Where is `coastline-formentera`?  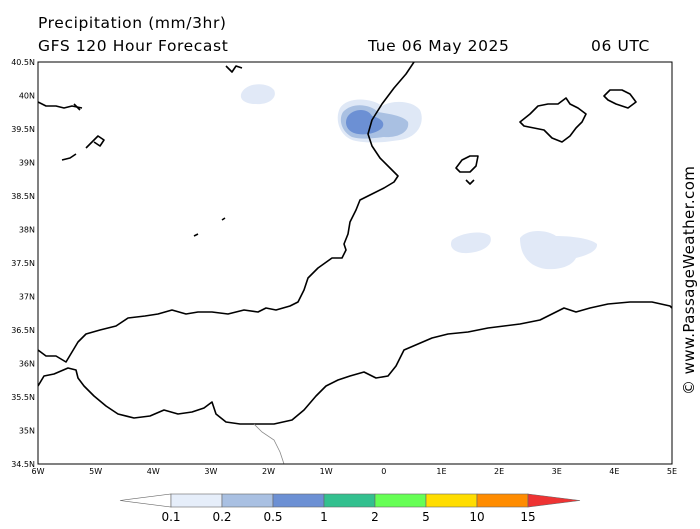 coastline-formentera is located at coordinates (470, 182).